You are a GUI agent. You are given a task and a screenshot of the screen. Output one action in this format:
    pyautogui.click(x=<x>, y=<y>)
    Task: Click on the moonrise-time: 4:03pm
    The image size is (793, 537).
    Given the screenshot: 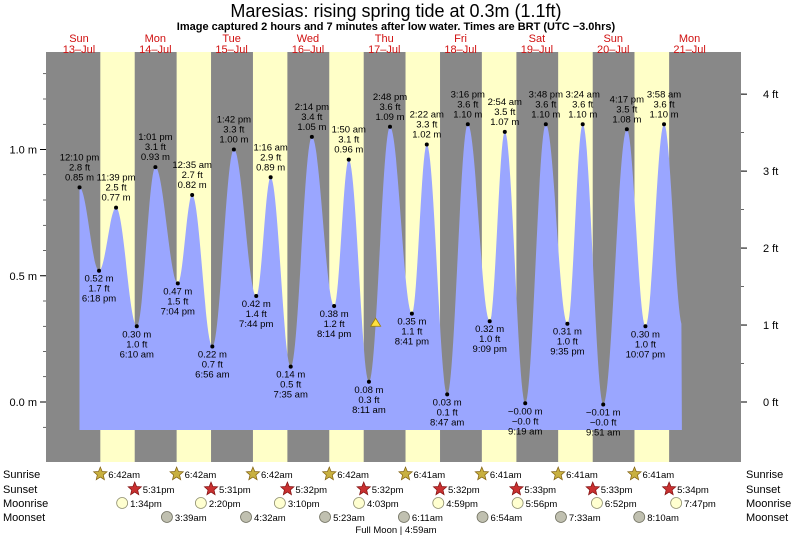 What is the action you would take?
    pyautogui.click(x=383, y=504)
    